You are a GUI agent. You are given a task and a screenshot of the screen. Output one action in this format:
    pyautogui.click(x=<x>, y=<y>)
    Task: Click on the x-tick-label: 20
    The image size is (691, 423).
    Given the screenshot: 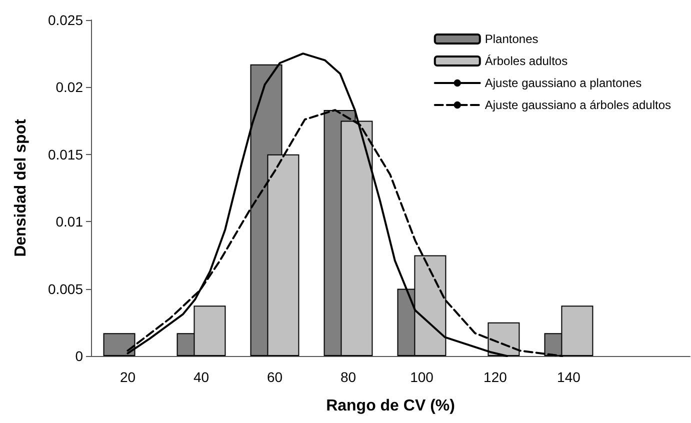 What is the action you would take?
    pyautogui.click(x=128, y=377)
    